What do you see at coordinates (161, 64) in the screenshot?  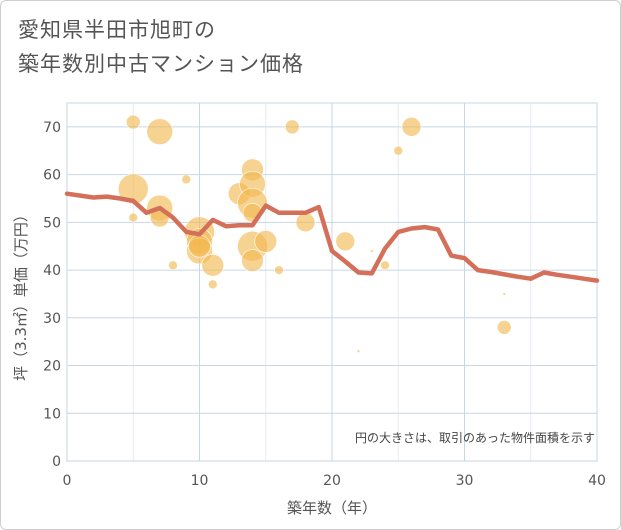 I see `title-line-2: 築年数別中古マンション価格` at bounding box center [161, 64].